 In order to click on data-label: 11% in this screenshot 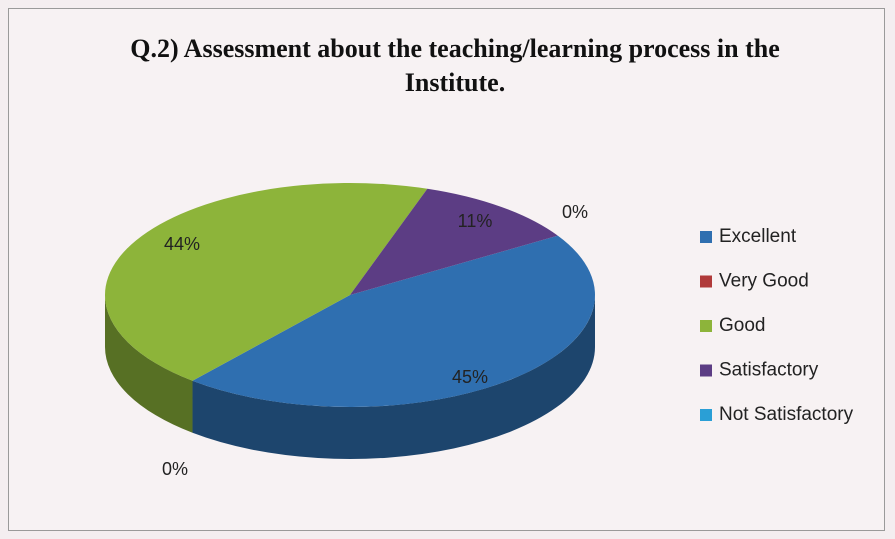, I will do `click(475, 221)`.